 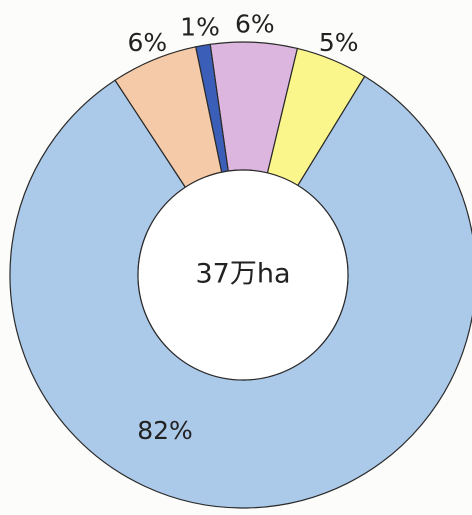 I want to click on center-label: 37万ha, so click(x=242, y=274).